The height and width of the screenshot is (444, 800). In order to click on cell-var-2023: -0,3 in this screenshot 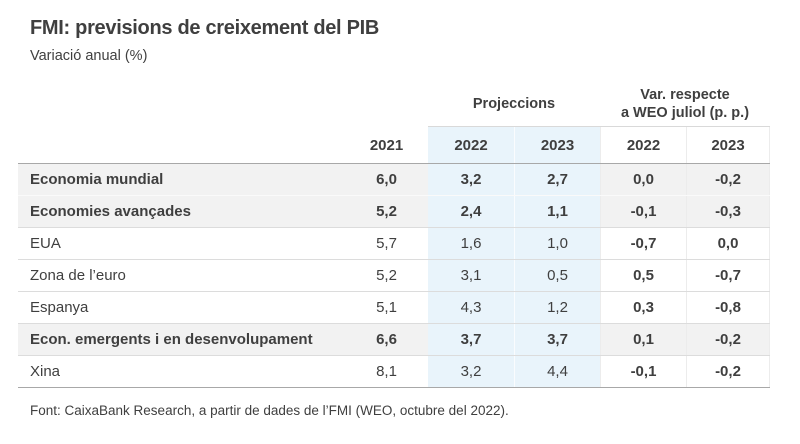, I will do `click(728, 211)`.